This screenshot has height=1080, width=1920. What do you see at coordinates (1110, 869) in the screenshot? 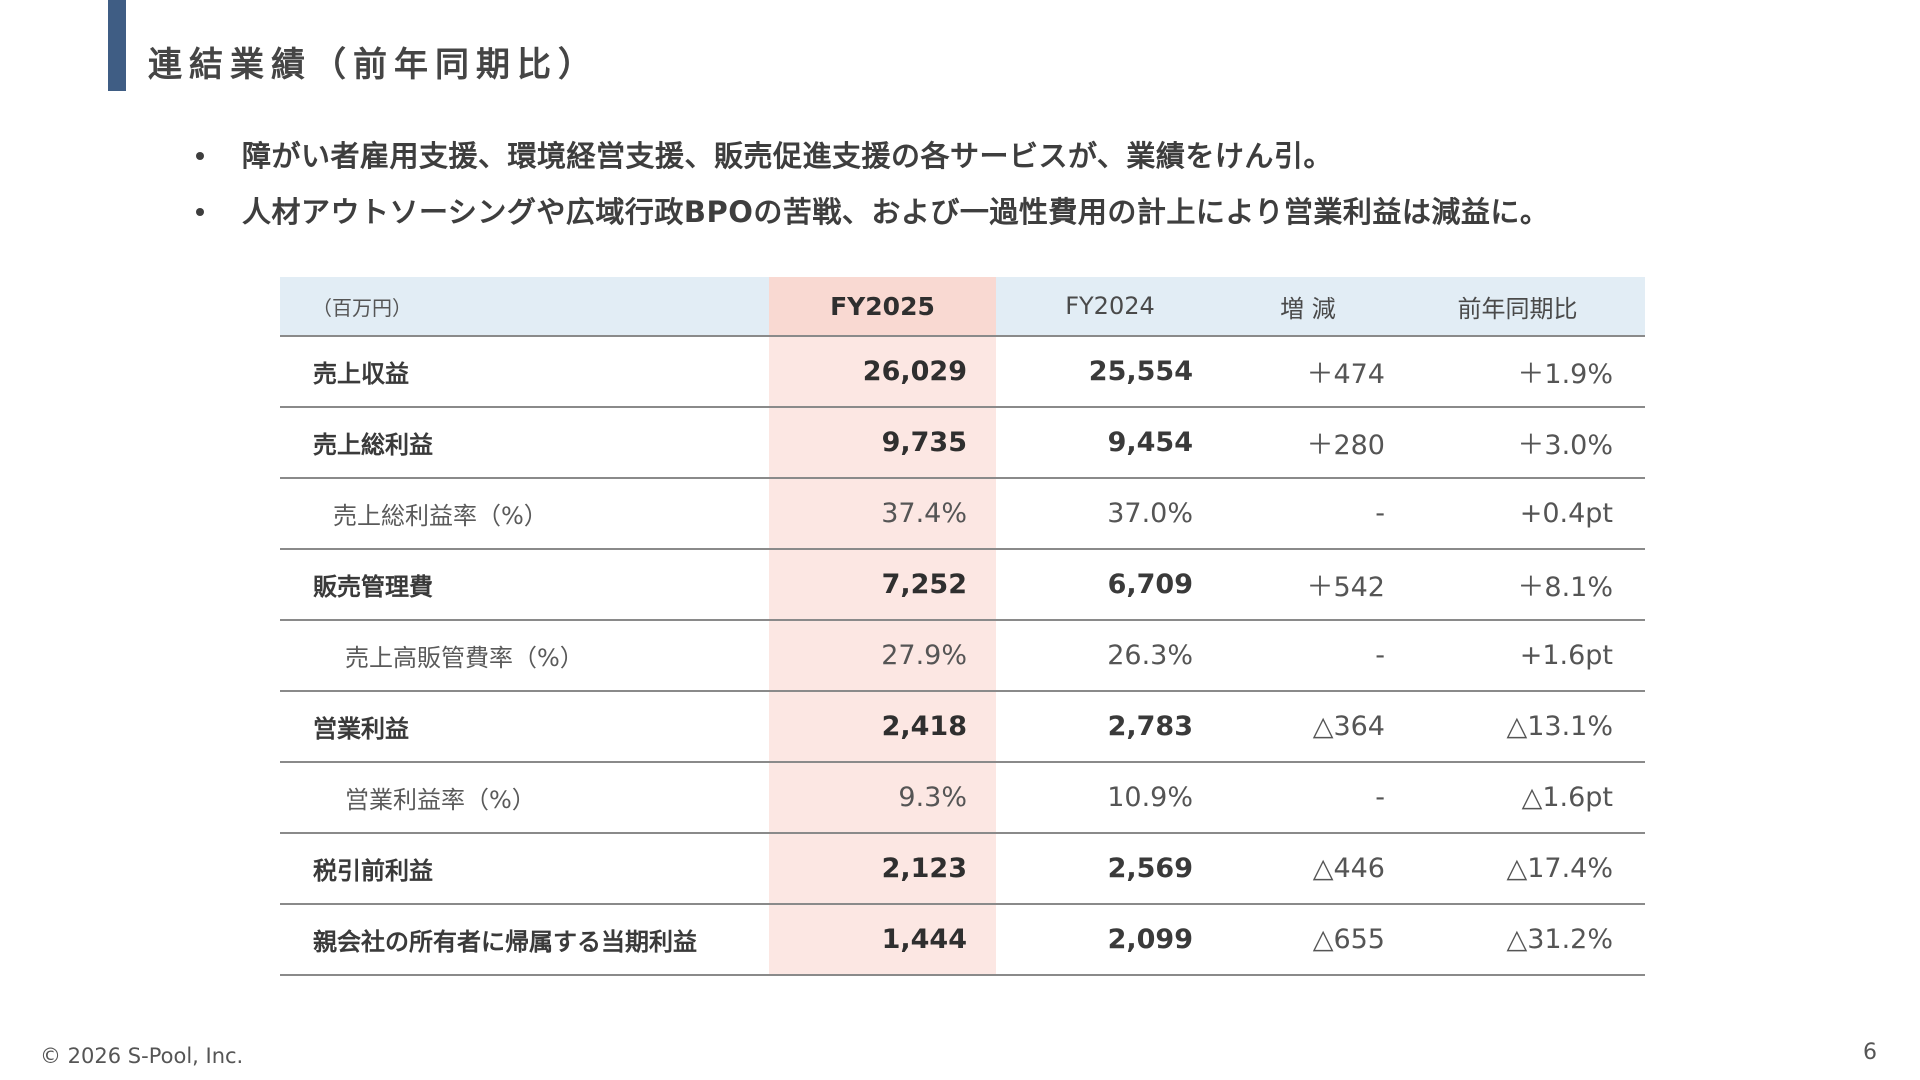
I see `cell-fy2024: 2,569` at bounding box center [1110, 869].